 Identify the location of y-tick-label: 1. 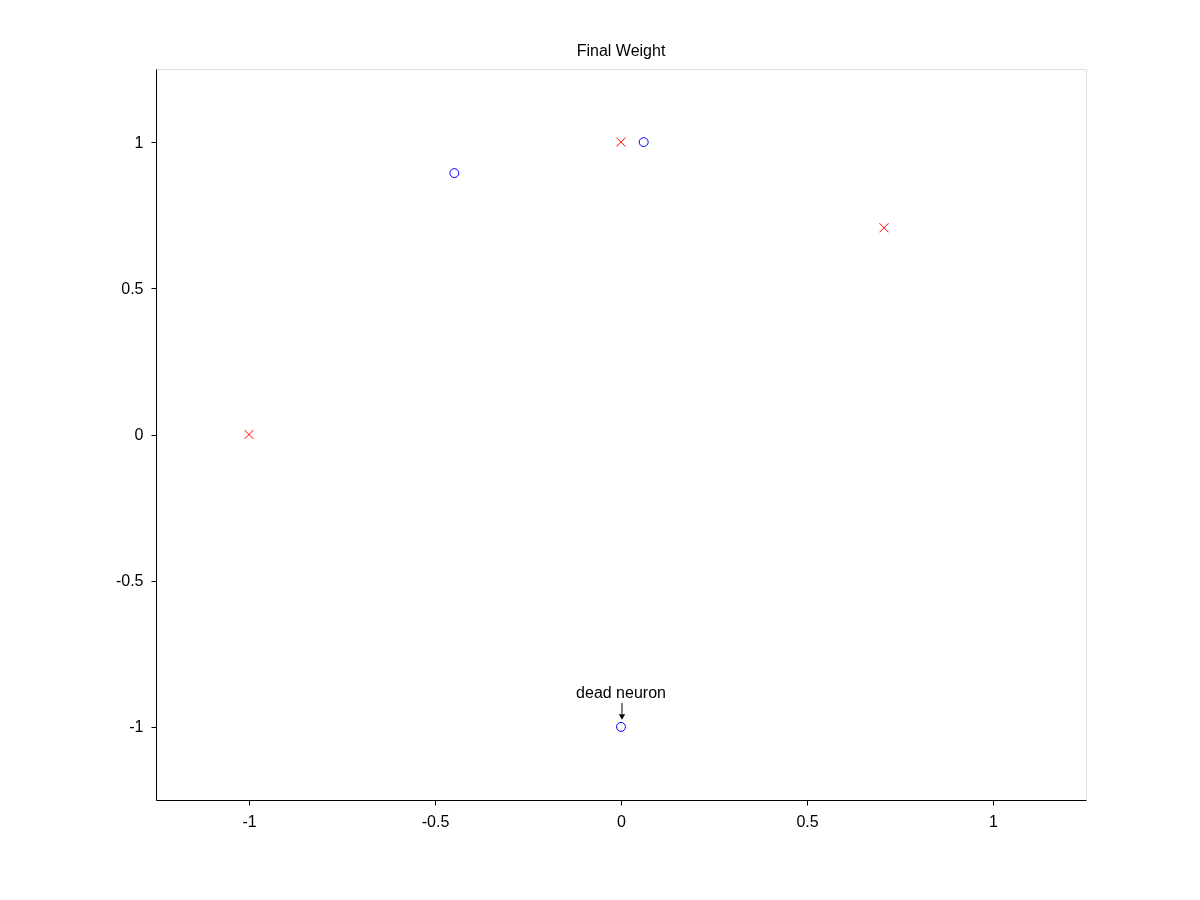
(139, 142).